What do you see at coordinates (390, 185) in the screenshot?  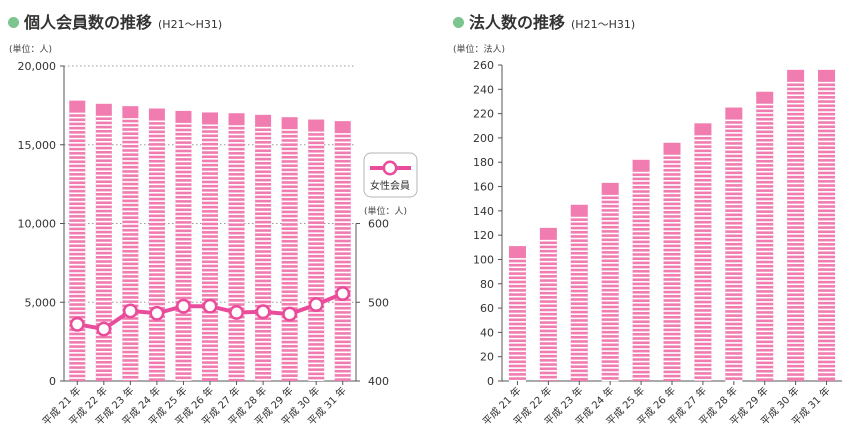 I see `legend-label: 女性会員` at bounding box center [390, 185].